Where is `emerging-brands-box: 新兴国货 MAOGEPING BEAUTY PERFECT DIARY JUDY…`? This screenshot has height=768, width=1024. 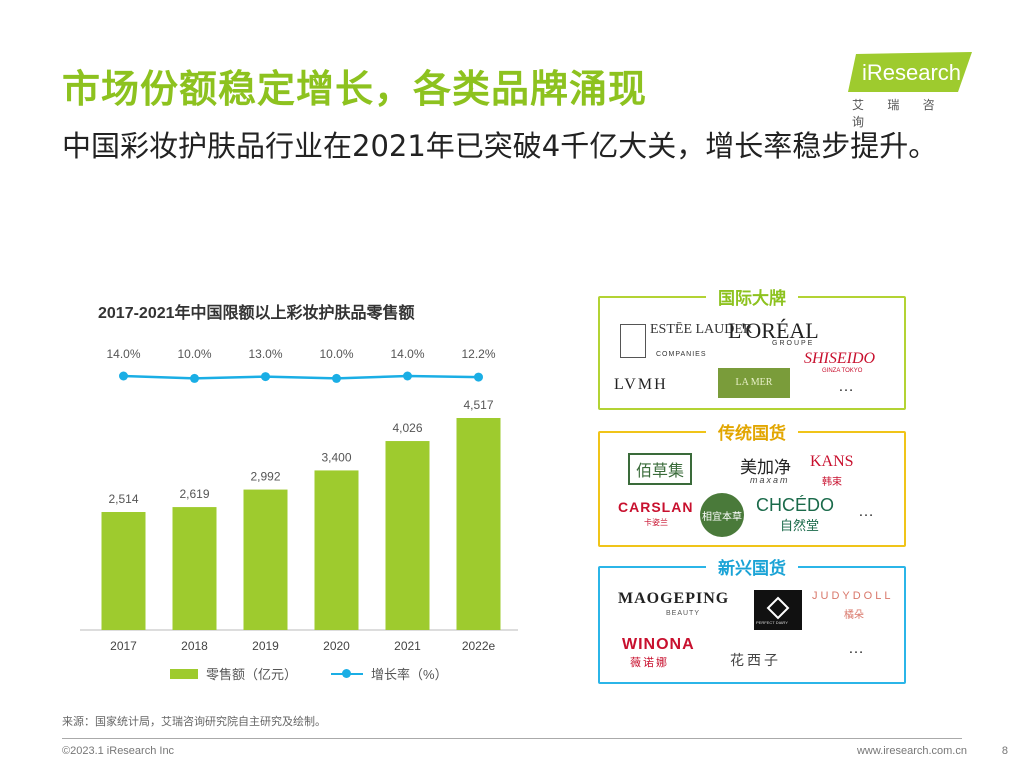
emerging-brands-box: 新兴国货 MAOGEPING BEAUTY PERFECT DIARY JUDY… is located at coordinates (752, 619).